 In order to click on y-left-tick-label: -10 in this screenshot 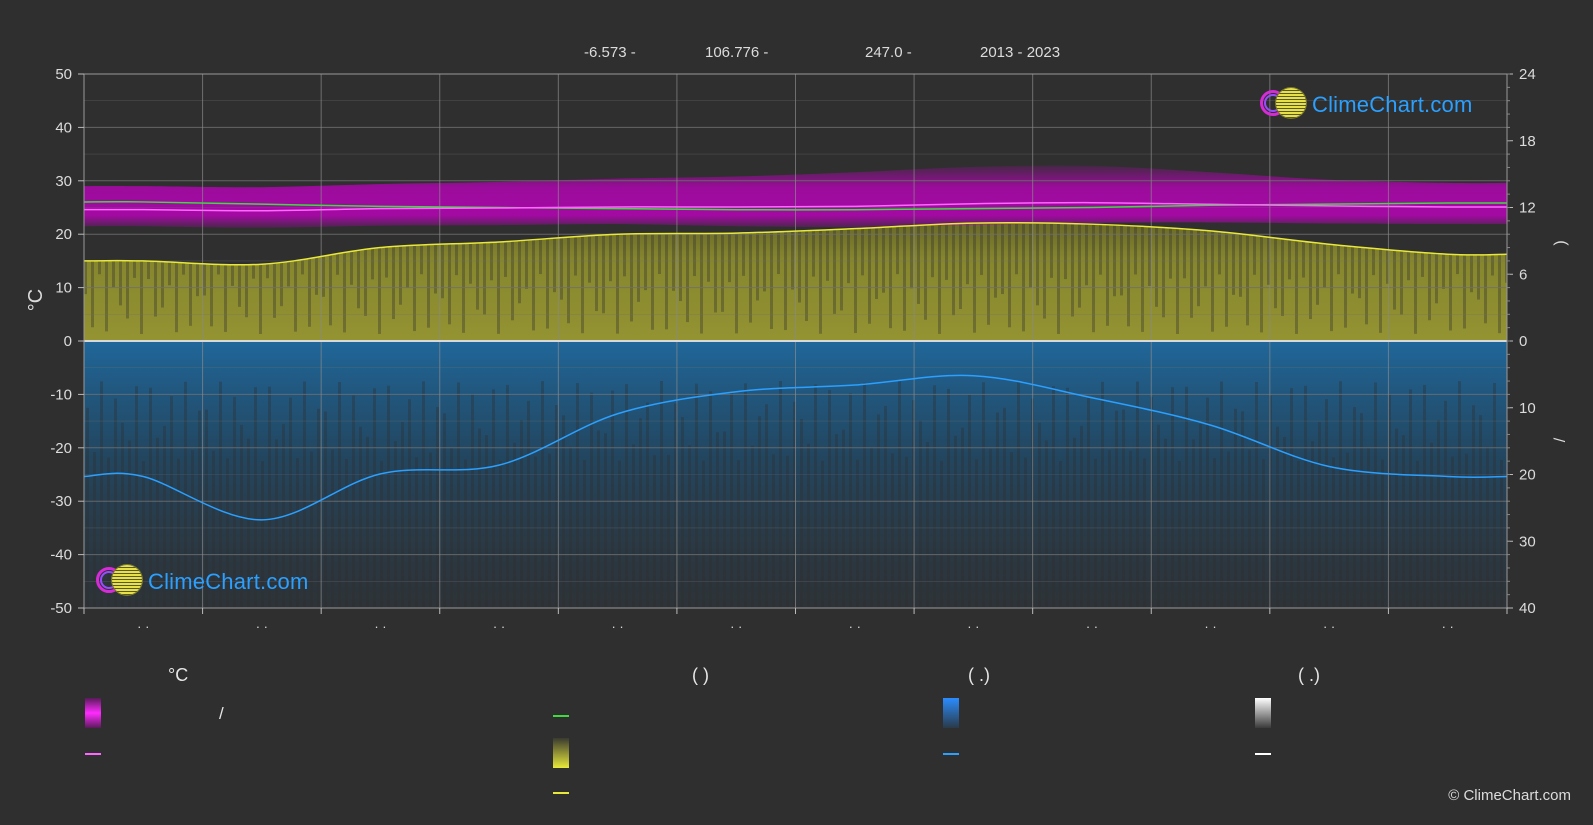, I will do `click(61, 394)`.